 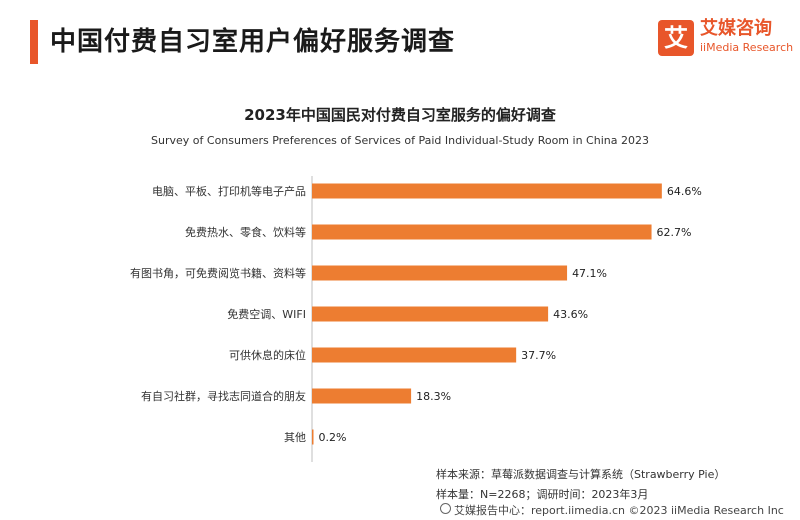 What do you see at coordinates (229, 191) in the screenshot?
I see `category-label: 电脑、平板、打印机等电子产品` at bounding box center [229, 191].